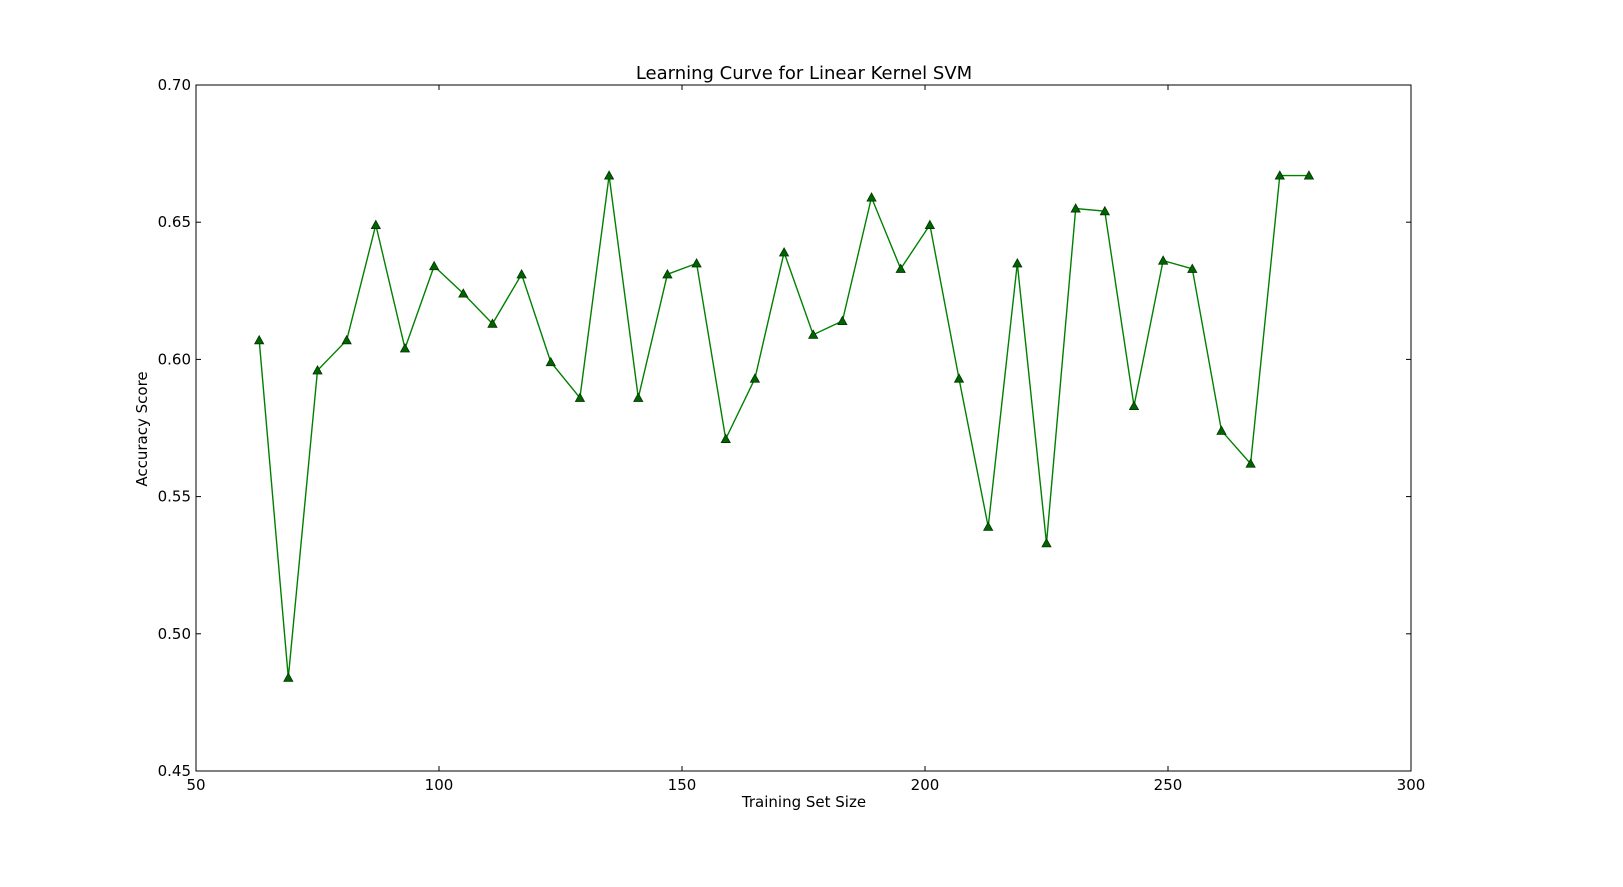 This screenshot has height=887, width=1623. I want to click on x-tick-label: 50, so click(195, 785).